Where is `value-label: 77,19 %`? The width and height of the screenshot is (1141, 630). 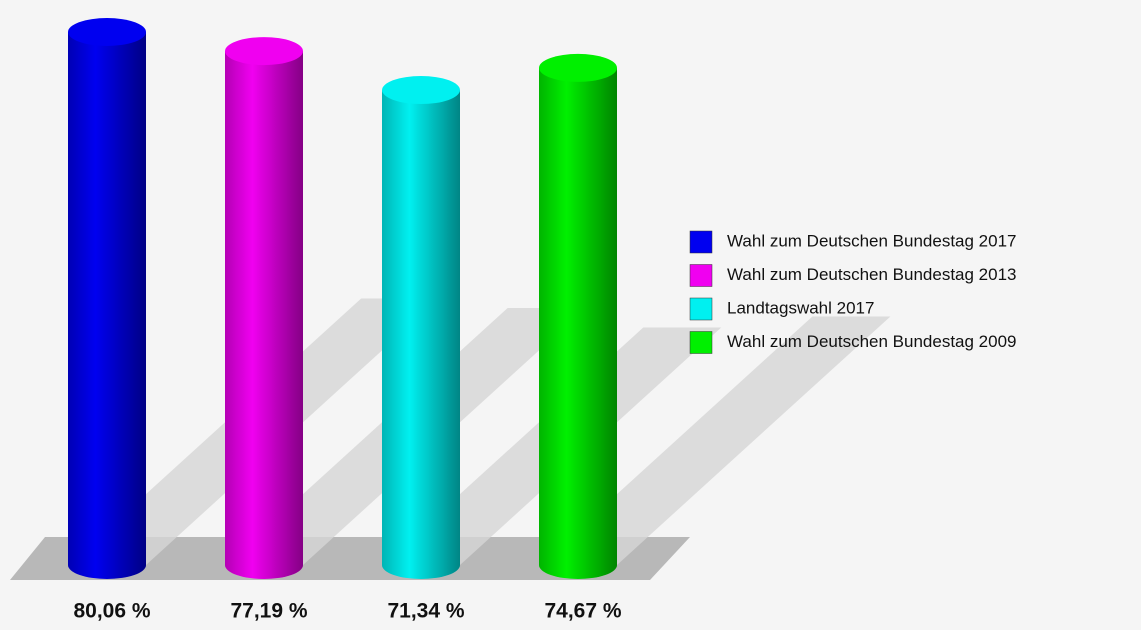 value-label: 77,19 % is located at coordinates (268, 611).